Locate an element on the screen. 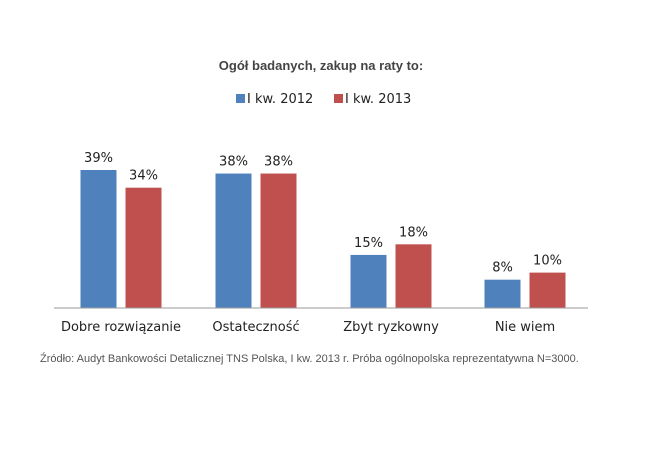 The width and height of the screenshot is (652, 458). legend-label-1: I kw. 2012 is located at coordinates (280, 99).